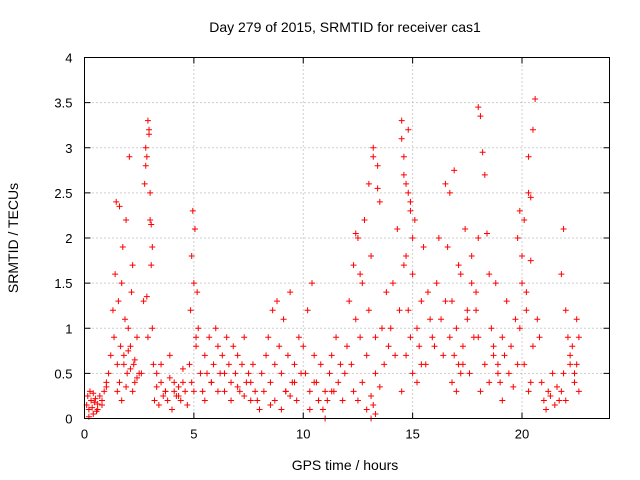 This screenshot has width=640, height=480. What do you see at coordinates (13, 238) in the screenshot?
I see `y-axis-label: SRMTID / TECUs` at bounding box center [13, 238].